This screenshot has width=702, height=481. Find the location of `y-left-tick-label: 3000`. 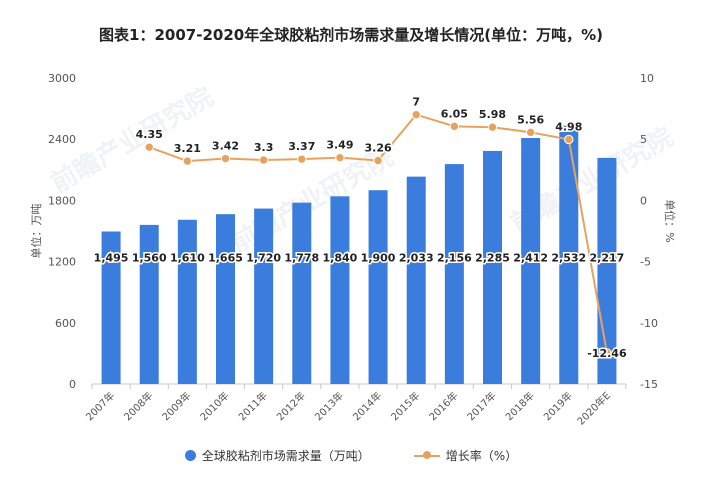

y-left-tick-label: 3000 is located at coordinates (62, 78).